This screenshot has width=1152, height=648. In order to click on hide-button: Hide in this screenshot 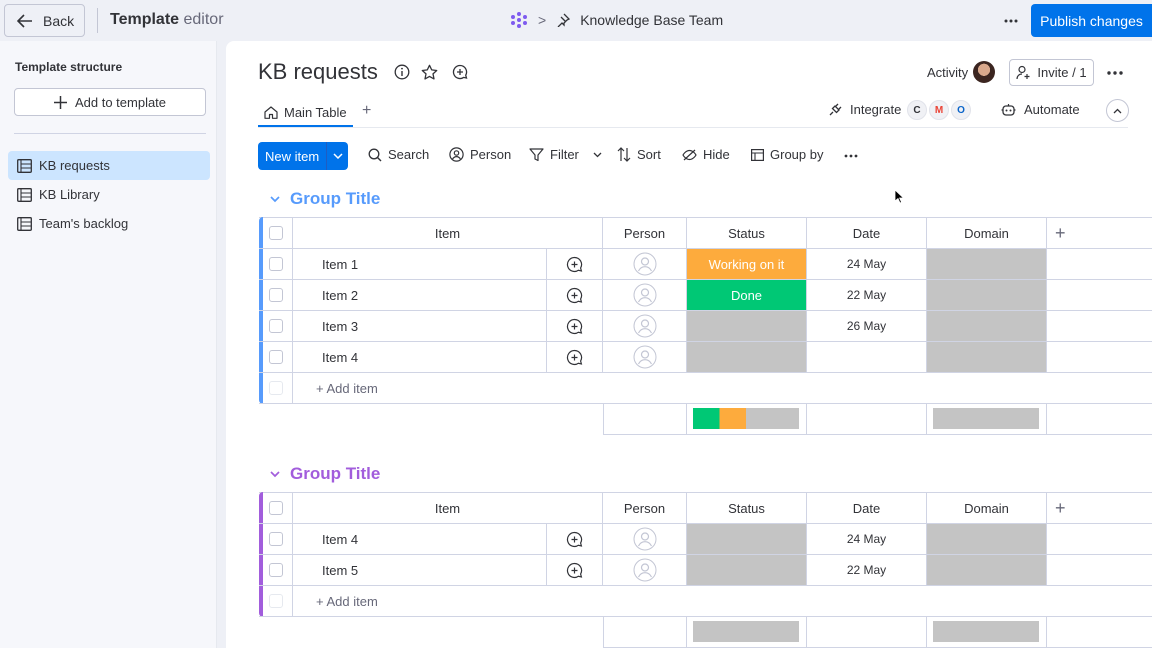, I will do `click(706, 154)`.